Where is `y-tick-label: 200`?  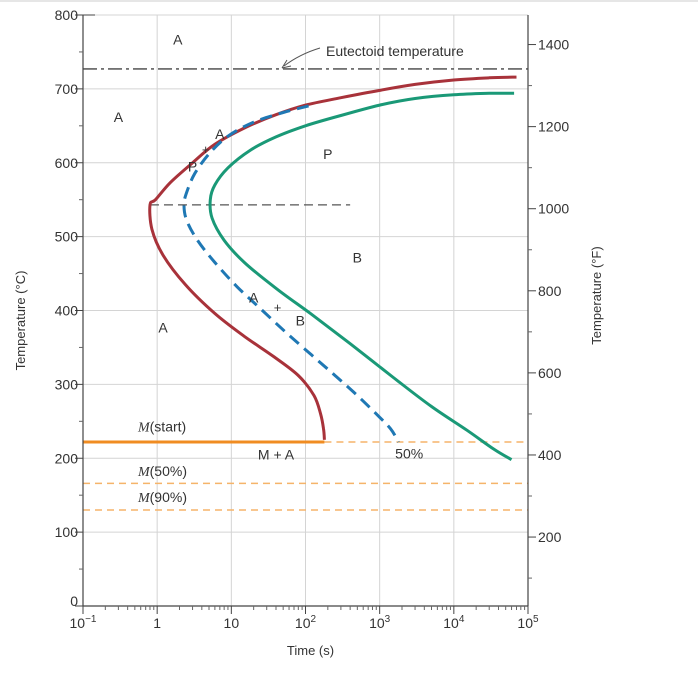
y-tick-label: 200 is located at coordinates (67, 458).